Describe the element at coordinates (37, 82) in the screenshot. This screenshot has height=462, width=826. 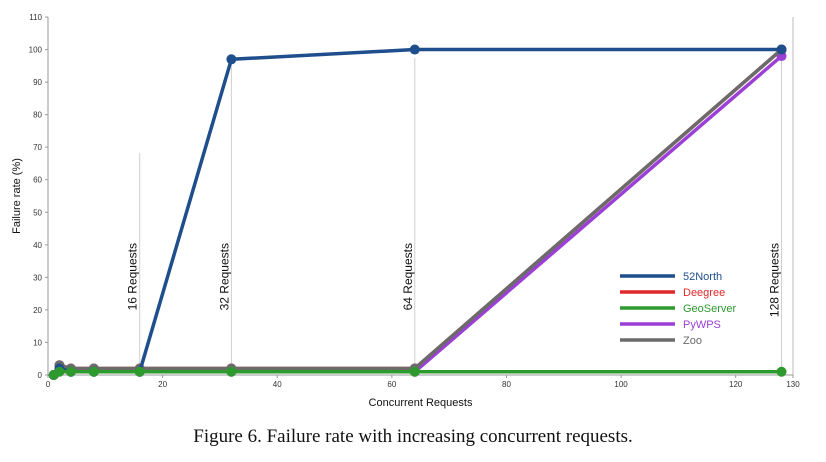
I see `y-tick-label: 90` at that location.